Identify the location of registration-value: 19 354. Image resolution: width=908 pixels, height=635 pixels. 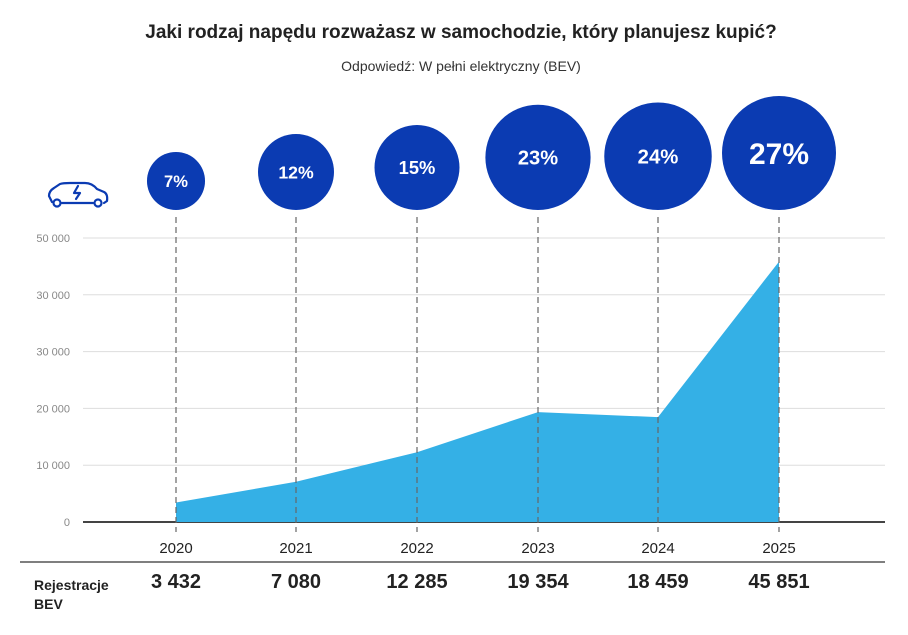
(538, 582).